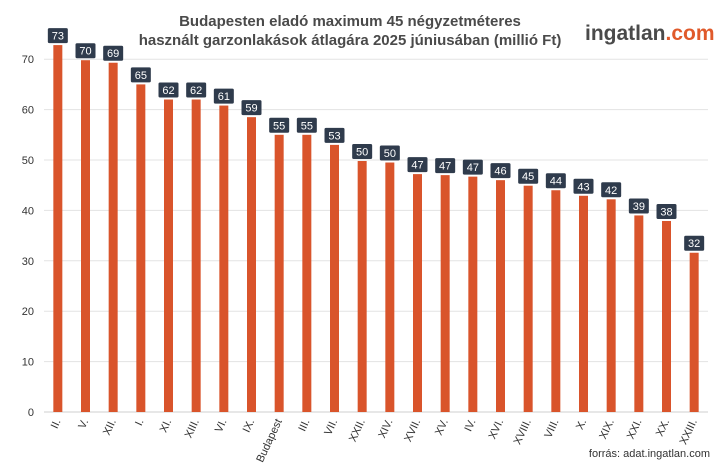  Describe the element at coordinates (166, 425) in the screenshot. I see `category-label: XI.` at that location.